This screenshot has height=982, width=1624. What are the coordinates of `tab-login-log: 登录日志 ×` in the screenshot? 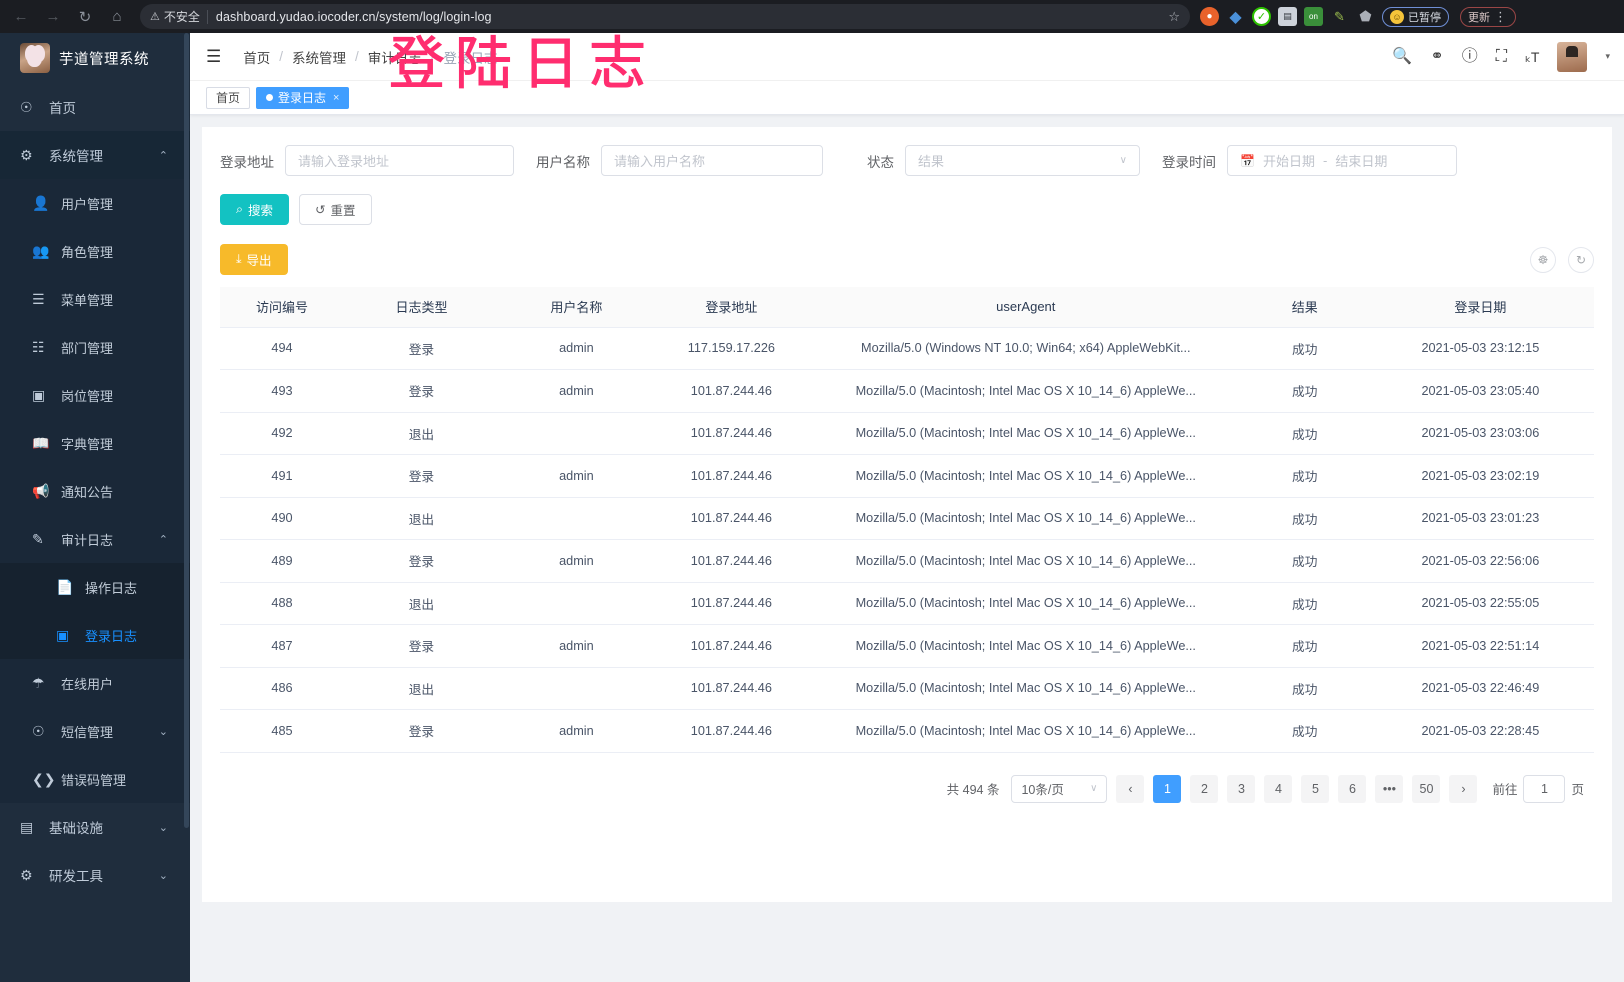 It's located at (303, 97).